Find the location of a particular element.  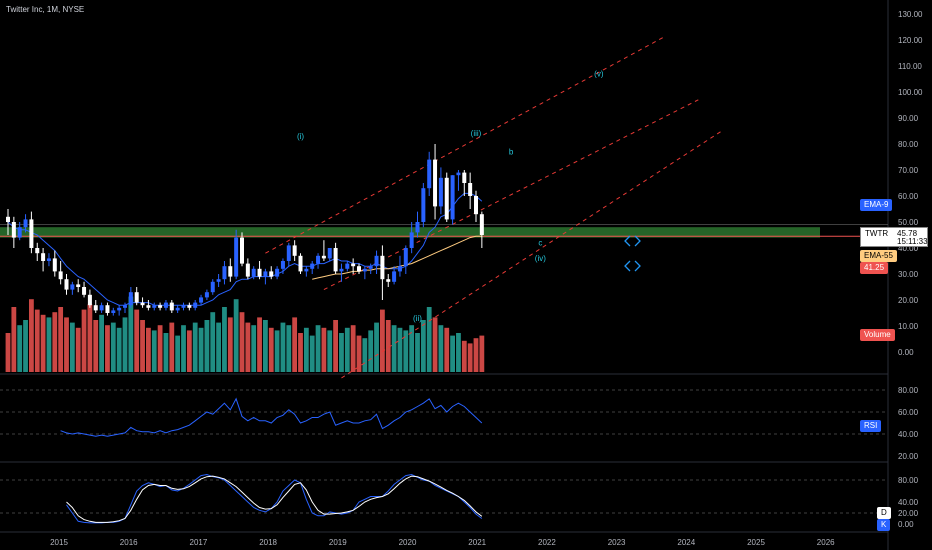

ema55-tag: EMA-55 is located at coordinates (878, 256).